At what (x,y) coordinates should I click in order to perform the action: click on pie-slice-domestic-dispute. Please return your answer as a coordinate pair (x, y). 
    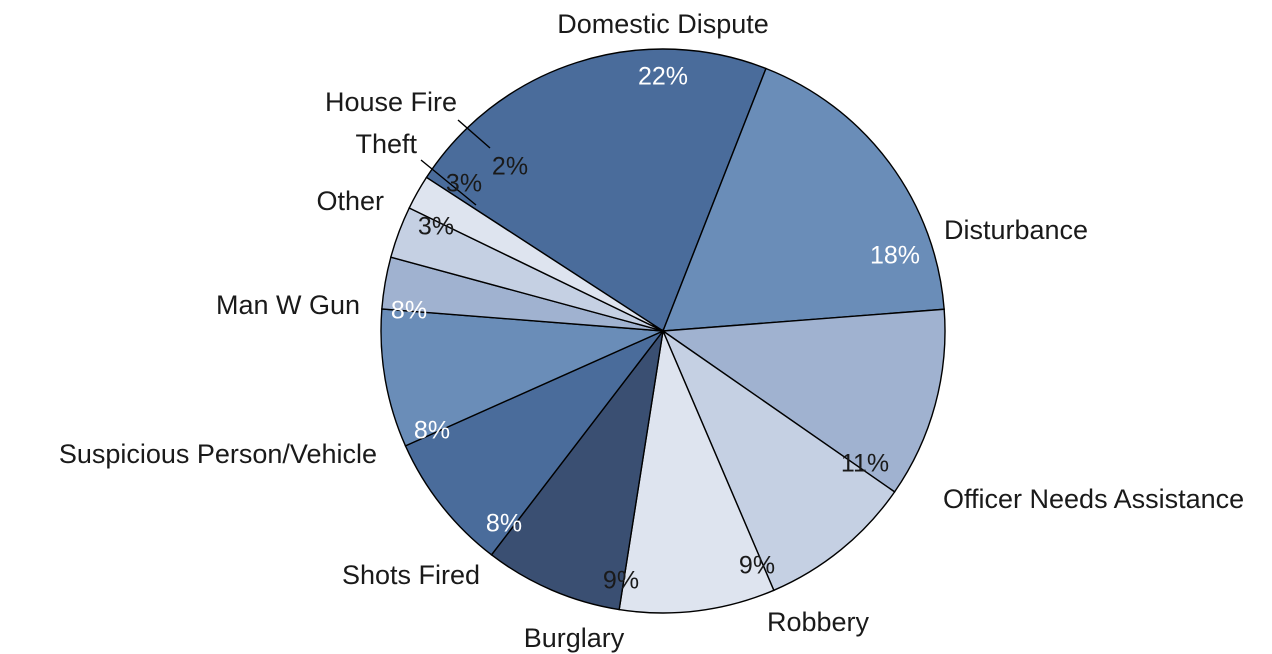
    Looking at the image, I should click on (596, 190).